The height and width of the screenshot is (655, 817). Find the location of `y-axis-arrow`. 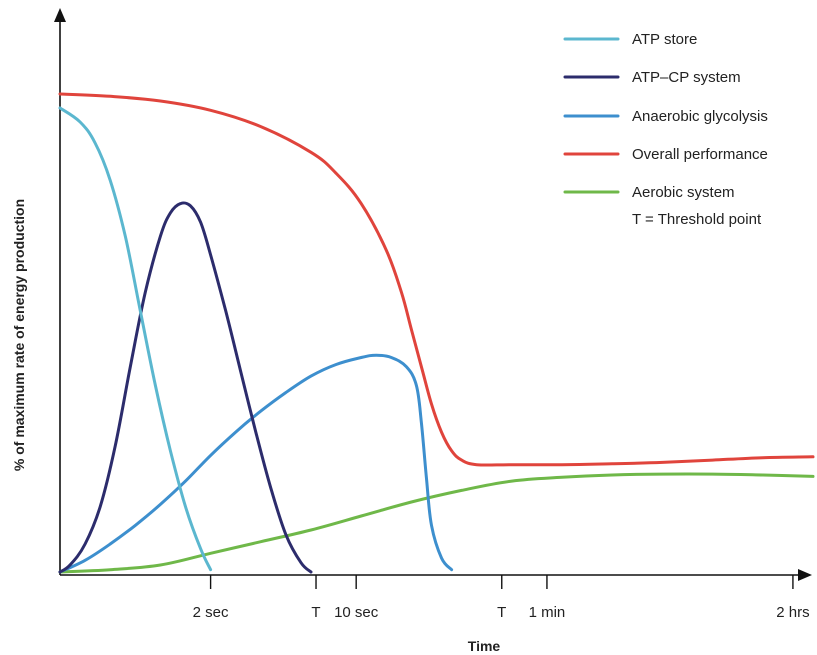

y-axis-arrow is located at coordinates (60, 15).